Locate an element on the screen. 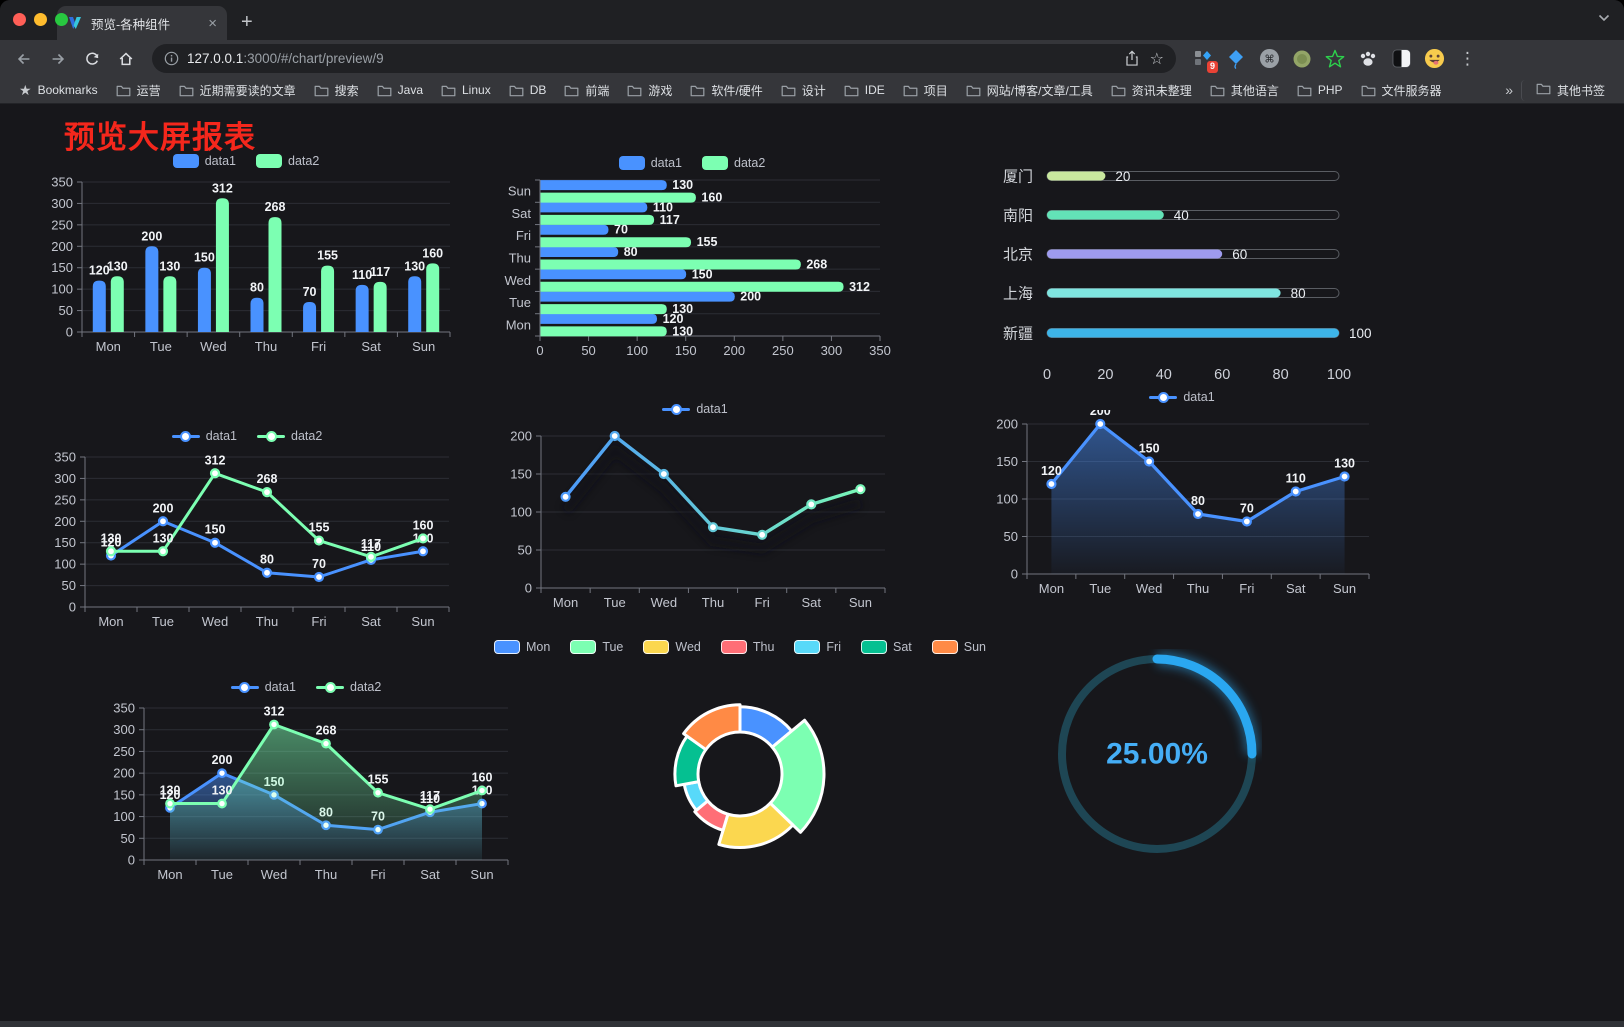  svg-text: 50 is located at coordinates (66, 310).